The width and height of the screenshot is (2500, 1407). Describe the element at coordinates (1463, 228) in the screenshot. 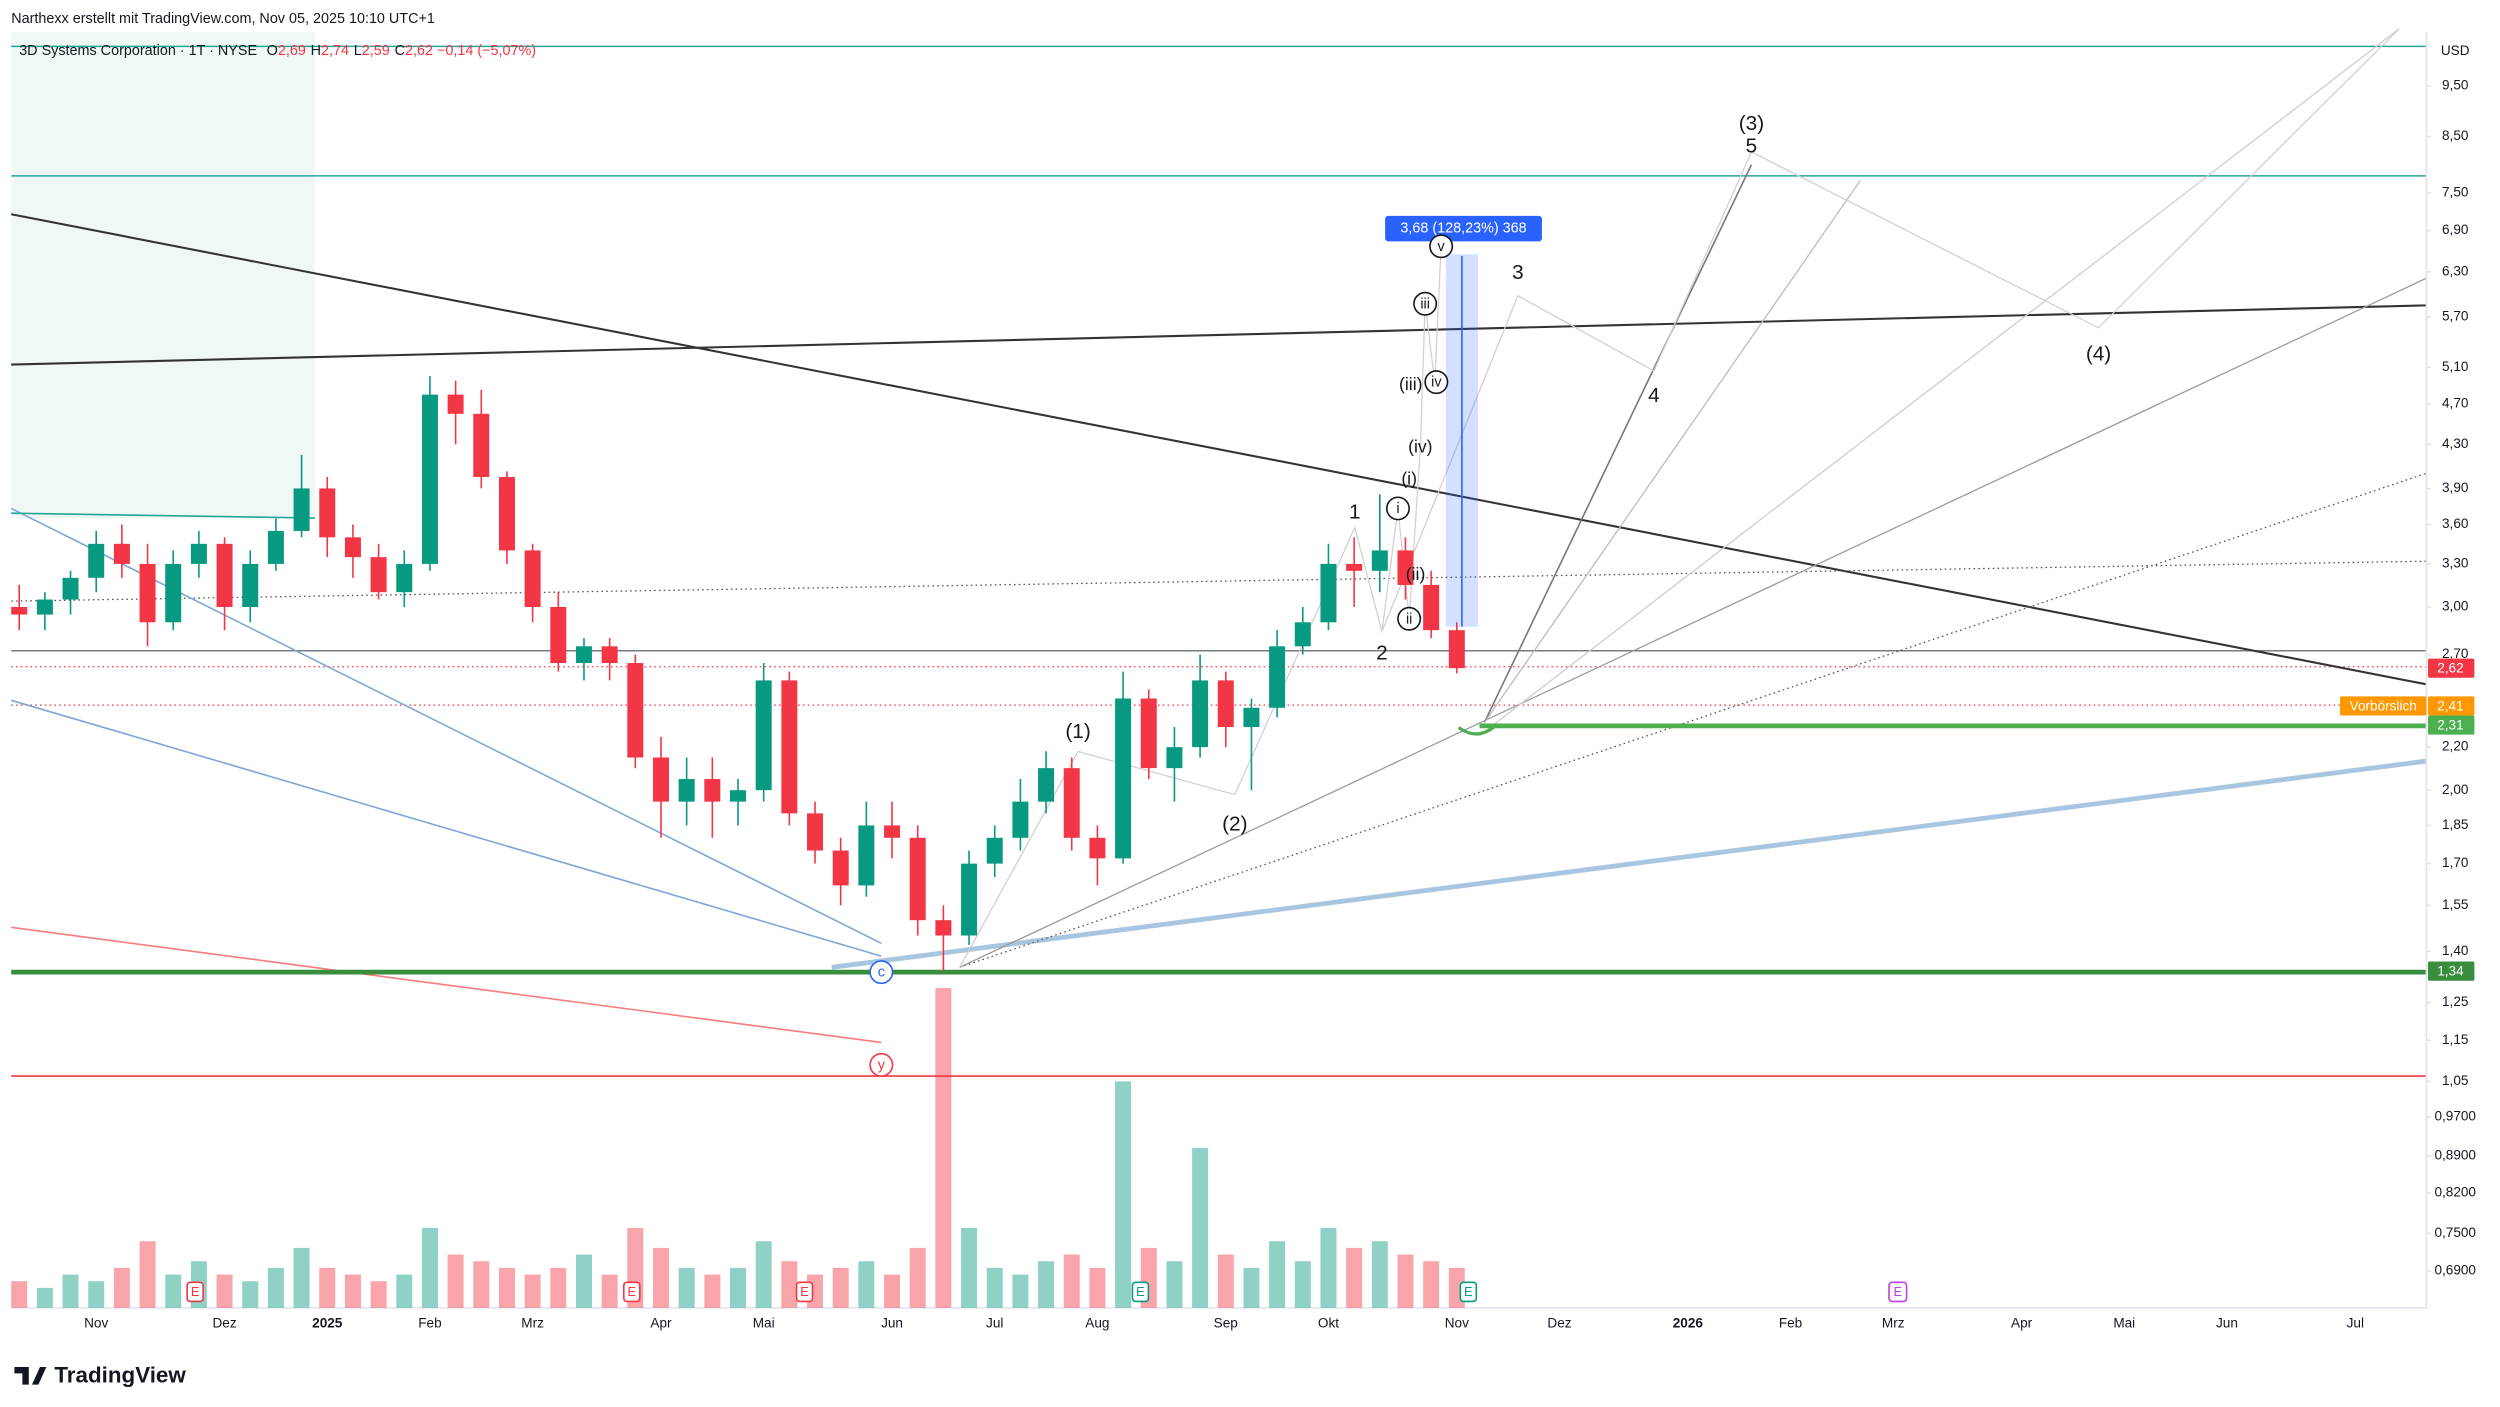

I see `measure-badge` at that location.